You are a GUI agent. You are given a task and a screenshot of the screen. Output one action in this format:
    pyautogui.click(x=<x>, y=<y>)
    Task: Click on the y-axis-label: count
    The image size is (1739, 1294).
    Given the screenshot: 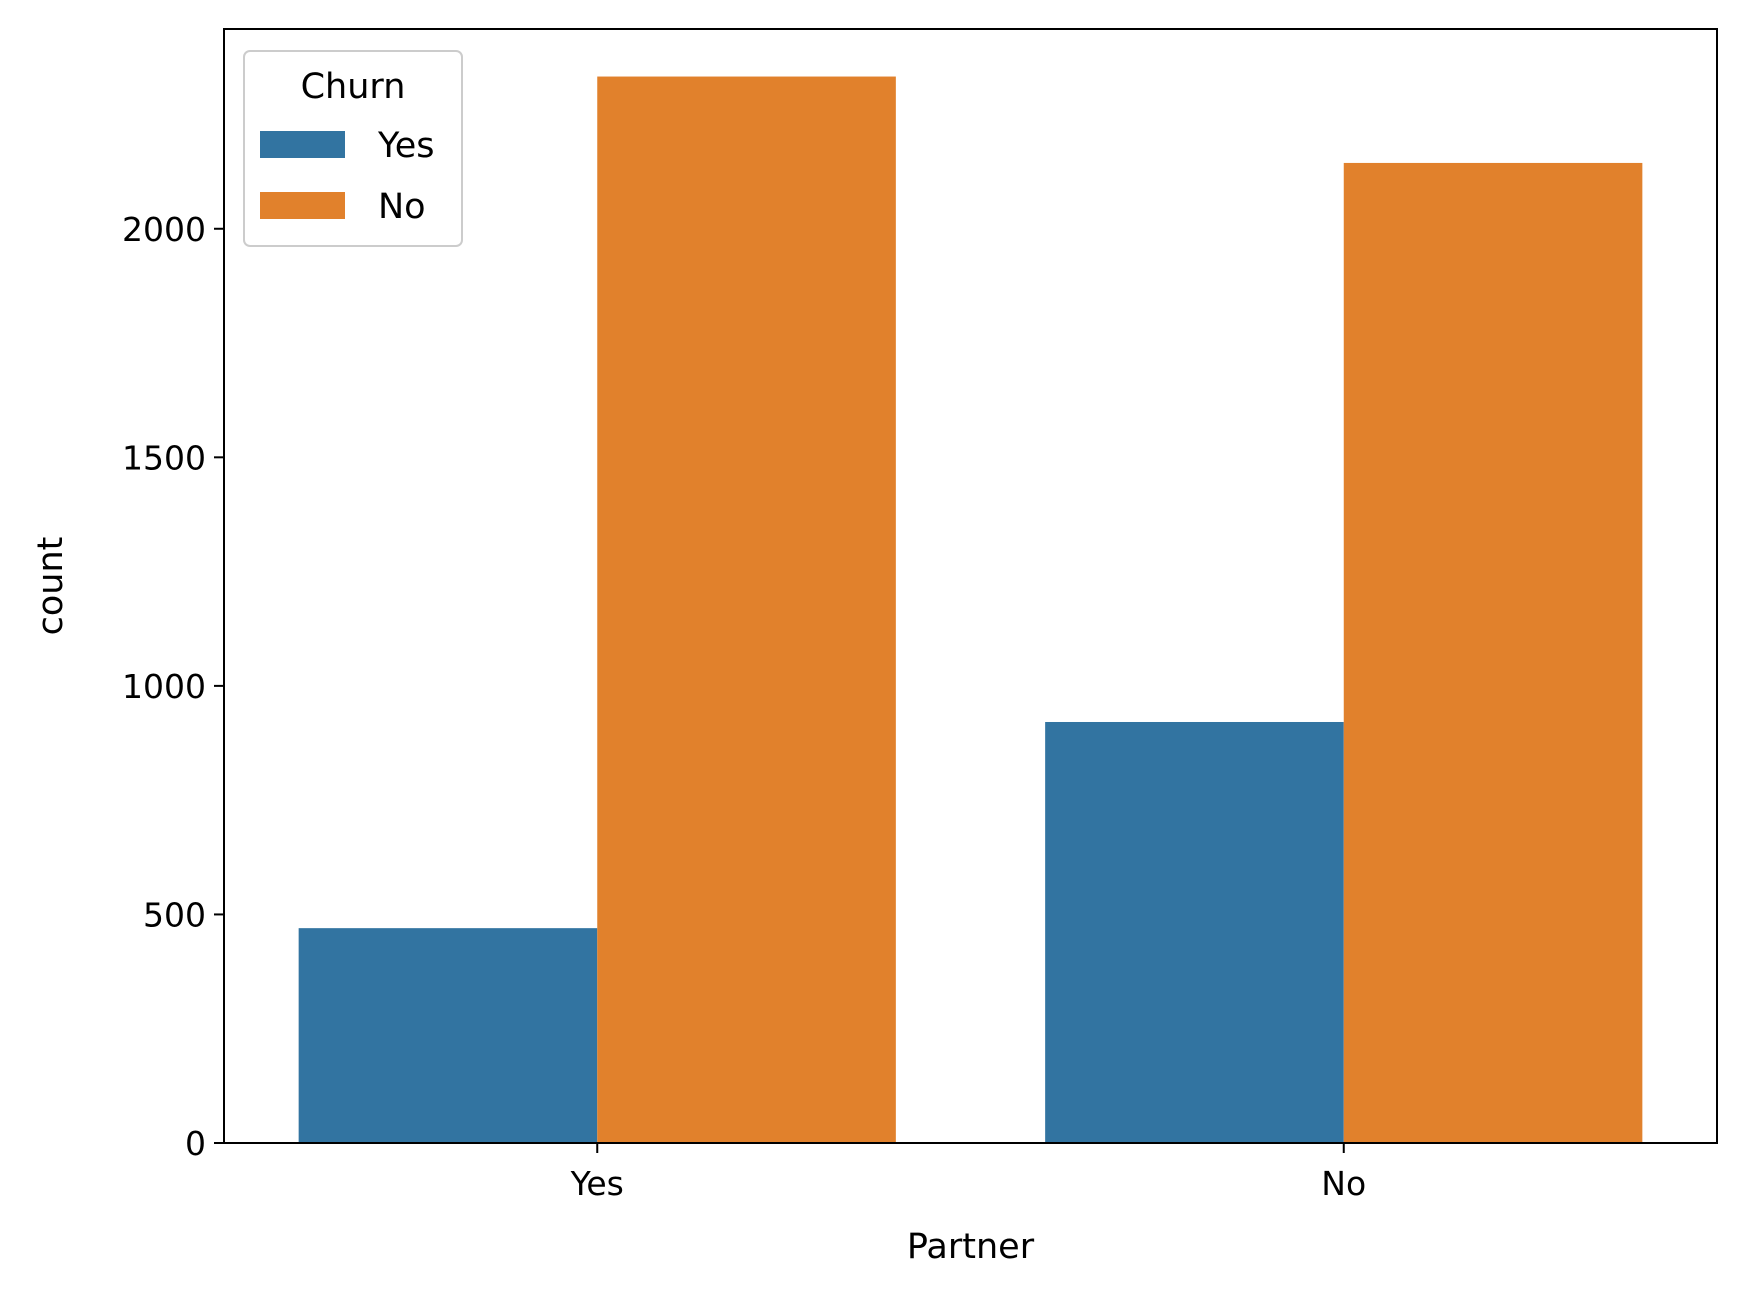 What is the action you would take?
    pyautogui.click(x=51, y=586)
    